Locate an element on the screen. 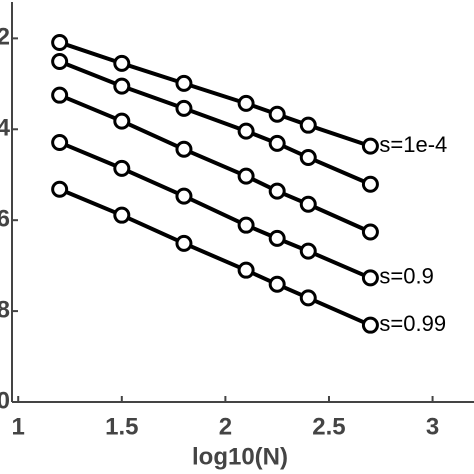  x-tick-label: 1 is located at coordinates (18, 426).